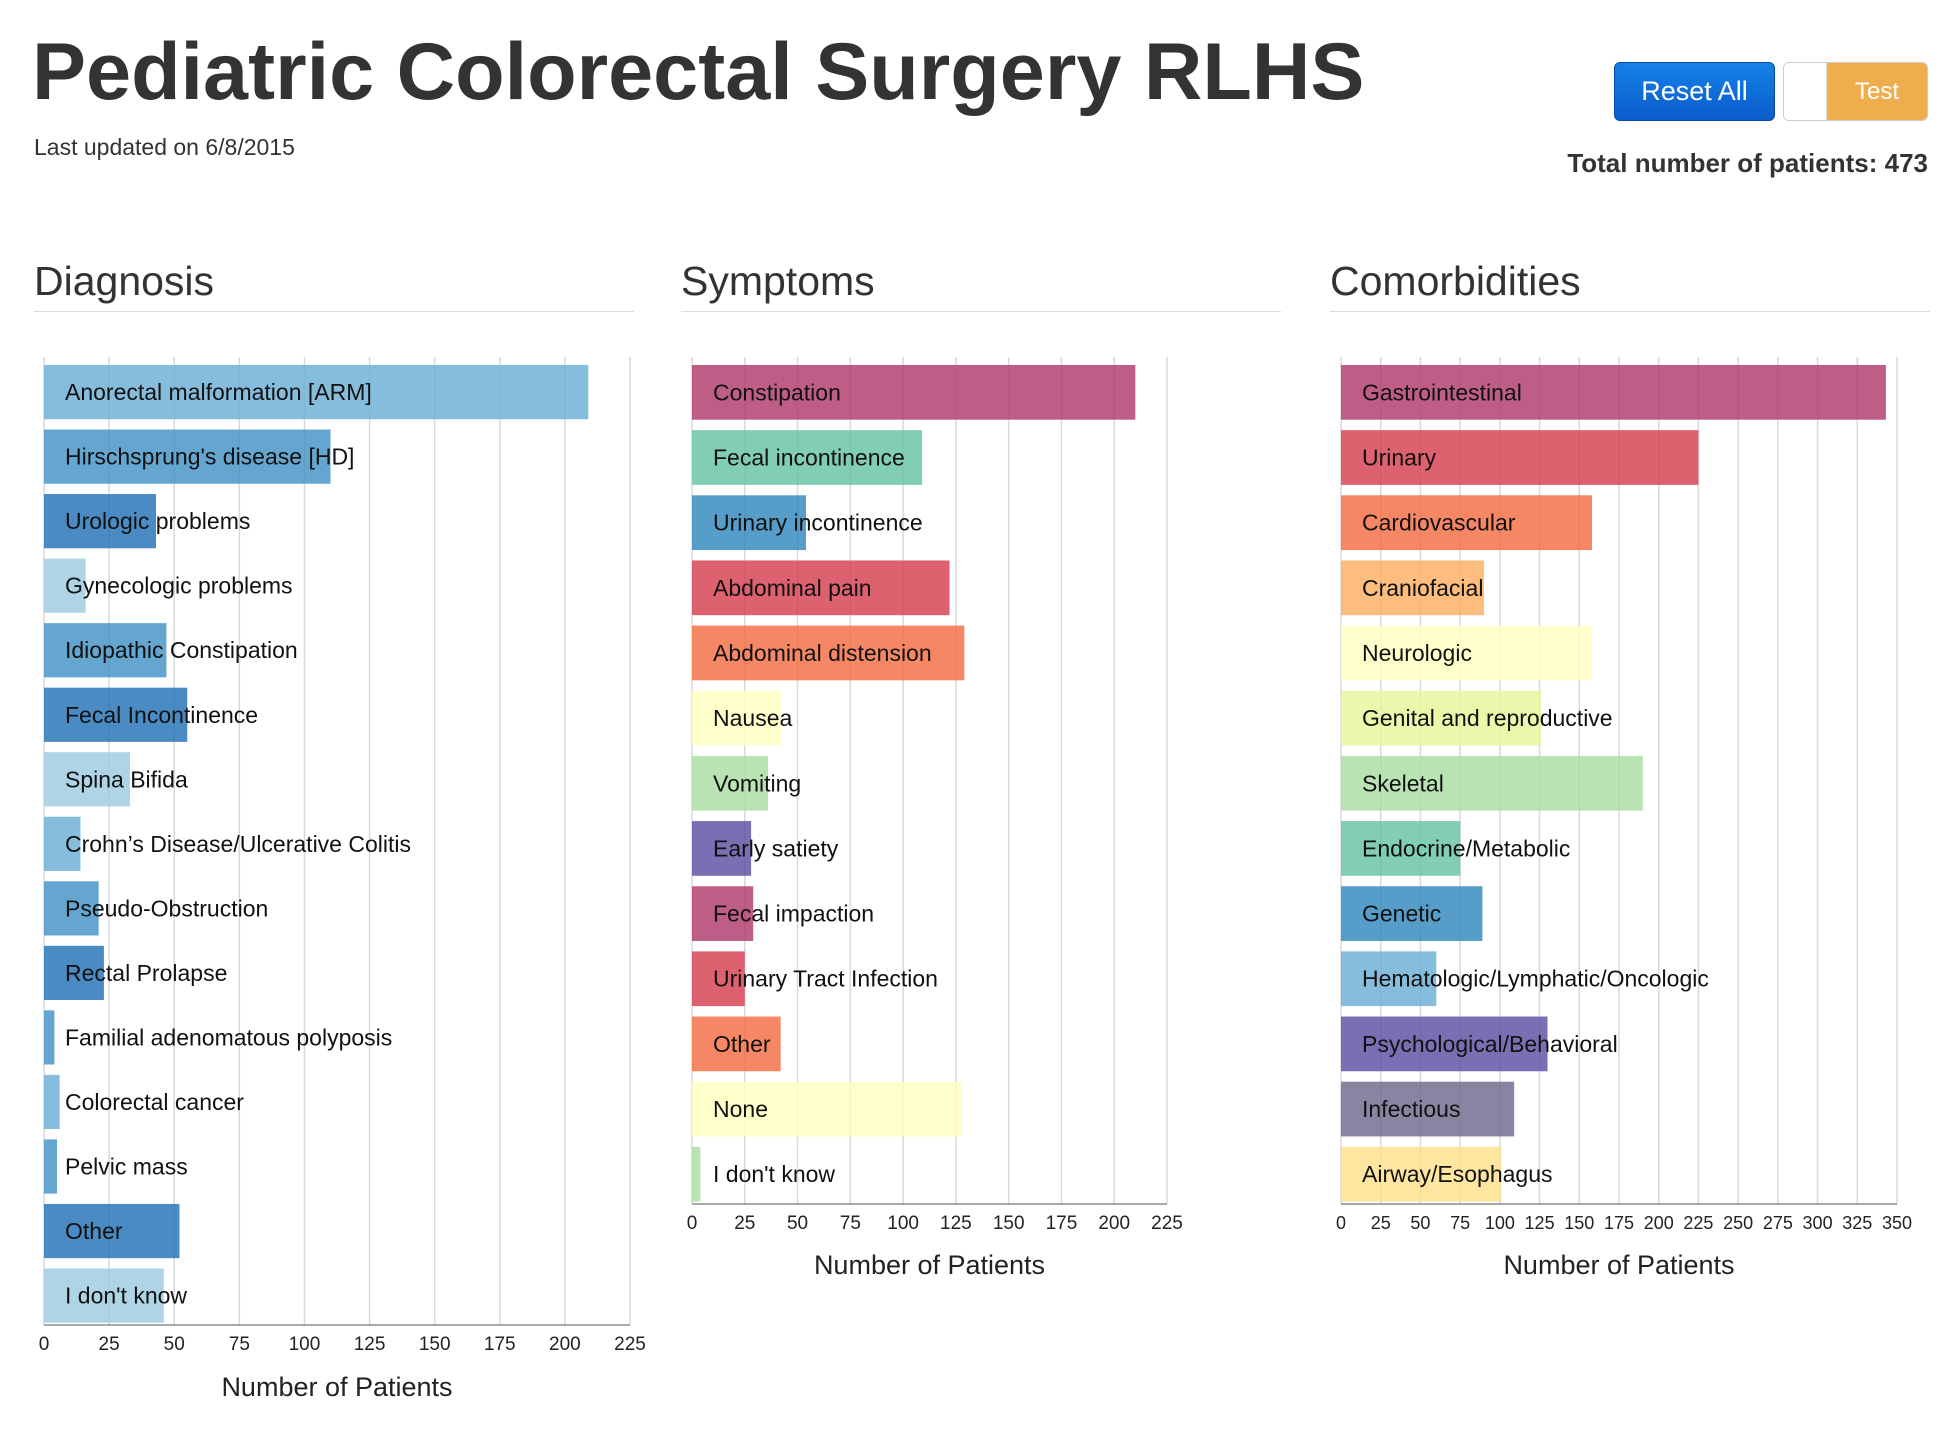  I want to click on comorbidities-tick-label: 150, so click(1579, 1223).